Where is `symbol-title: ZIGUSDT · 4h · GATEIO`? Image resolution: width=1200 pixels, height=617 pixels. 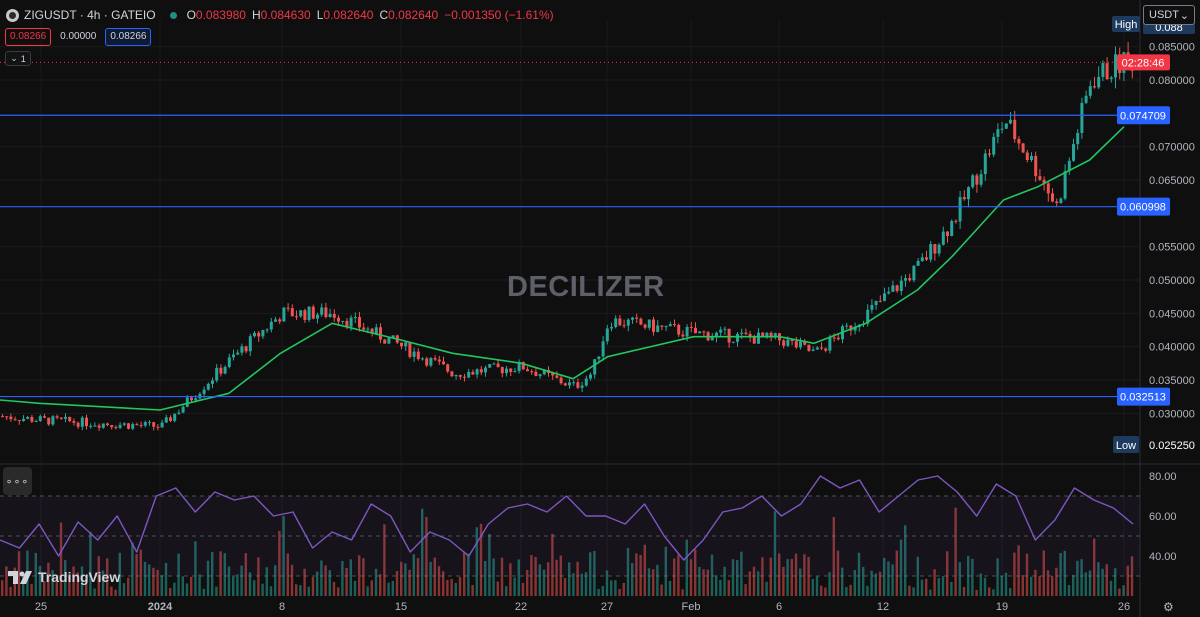
symbol-title: ZIGUSDT · 4h · GATEIO is located at coordinates (90, 15).